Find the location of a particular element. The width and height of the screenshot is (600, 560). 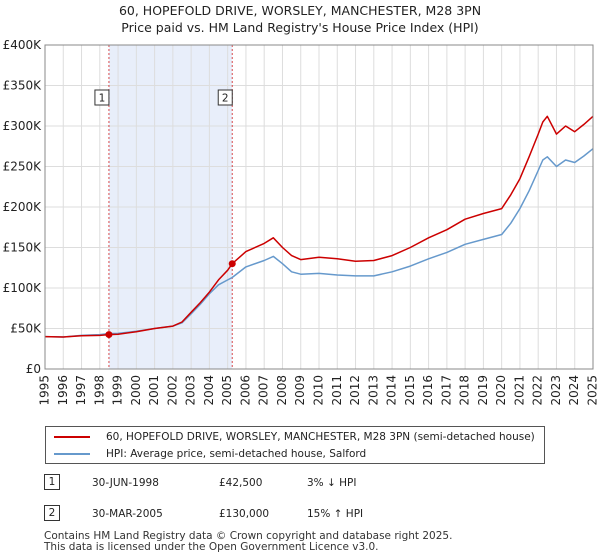

sale-date: 30-MAR-2005 is located at coordinates (127, 514).